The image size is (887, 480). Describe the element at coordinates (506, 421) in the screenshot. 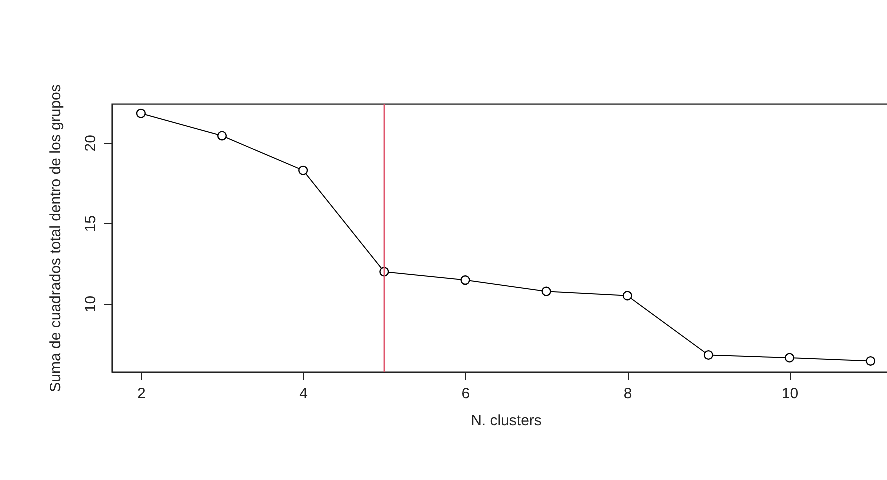

I see `x-axis-title: N. clusters` at that location.